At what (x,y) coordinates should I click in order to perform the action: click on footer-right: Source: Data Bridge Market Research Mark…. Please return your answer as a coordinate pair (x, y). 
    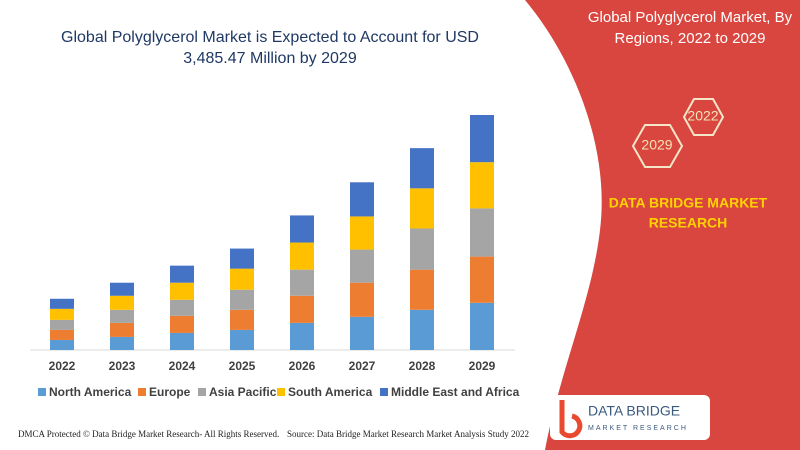
    Looking at the image, I should click on (408, 434).